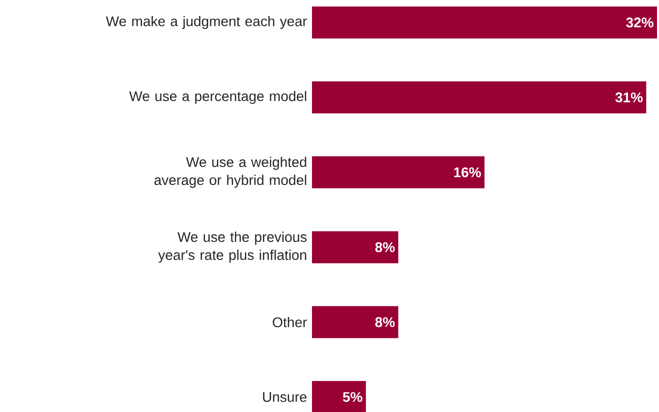 The width and height of the screenshot is (659, 412). What do you see at coordinates (352, 397) in the screenshot?
I see `data-label: 5%` at bounding box center [352, 397].